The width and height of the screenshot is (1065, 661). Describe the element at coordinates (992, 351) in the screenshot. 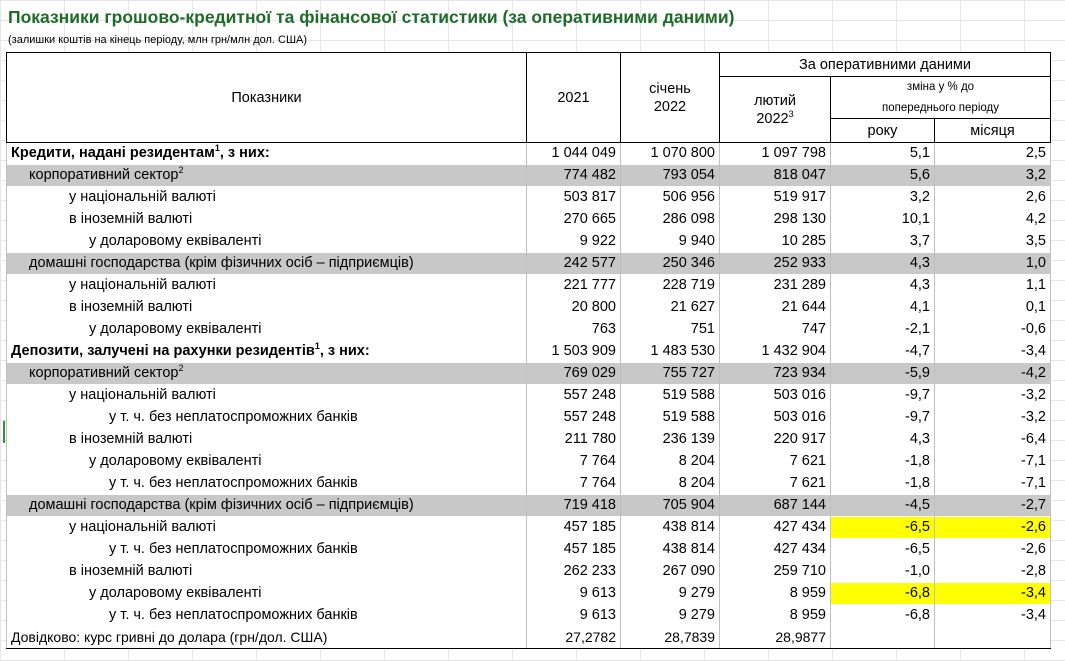

I see `change-month: -3,4` at that location.